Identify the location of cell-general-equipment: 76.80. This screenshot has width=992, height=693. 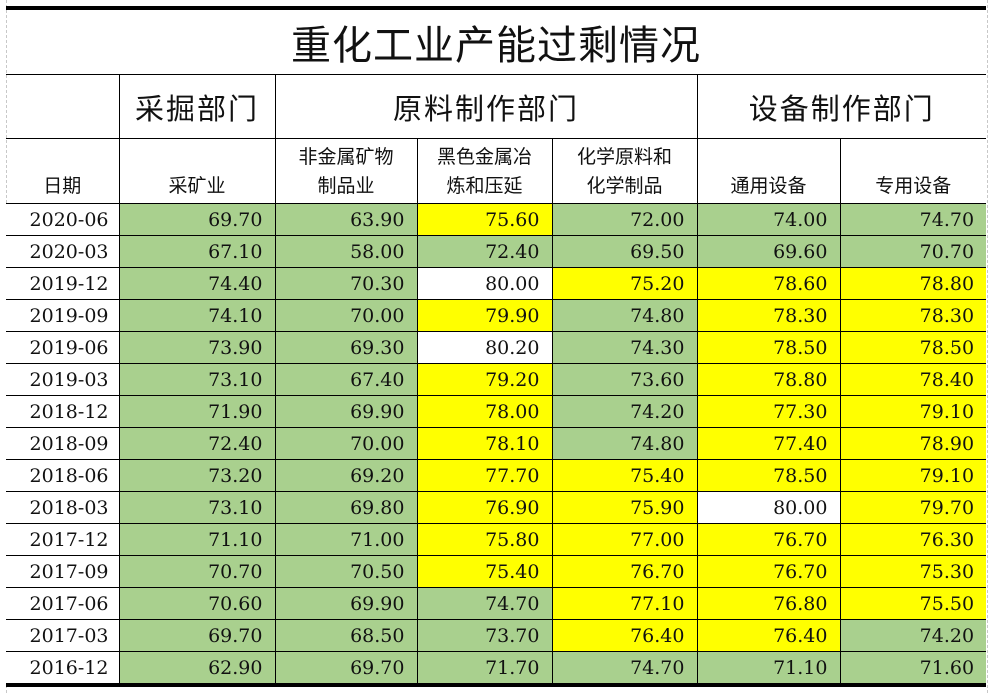
(768, 603).